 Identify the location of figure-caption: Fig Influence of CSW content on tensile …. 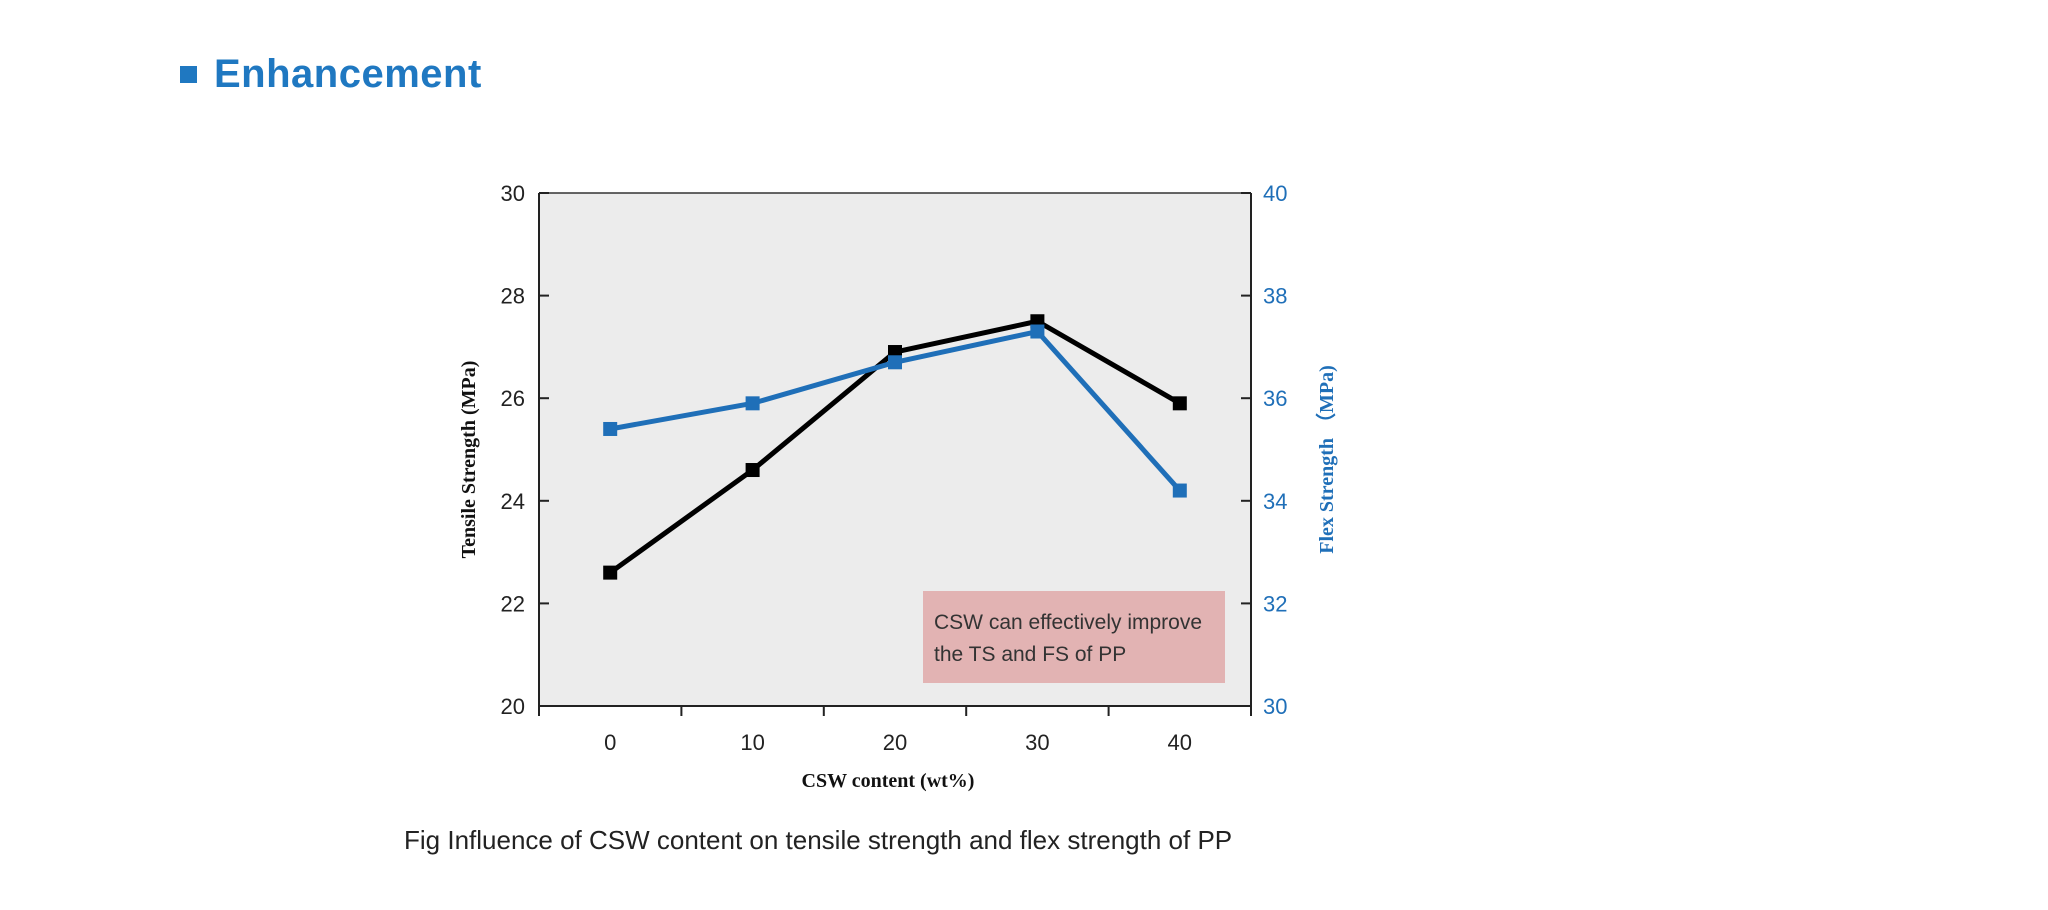
(818, 840).